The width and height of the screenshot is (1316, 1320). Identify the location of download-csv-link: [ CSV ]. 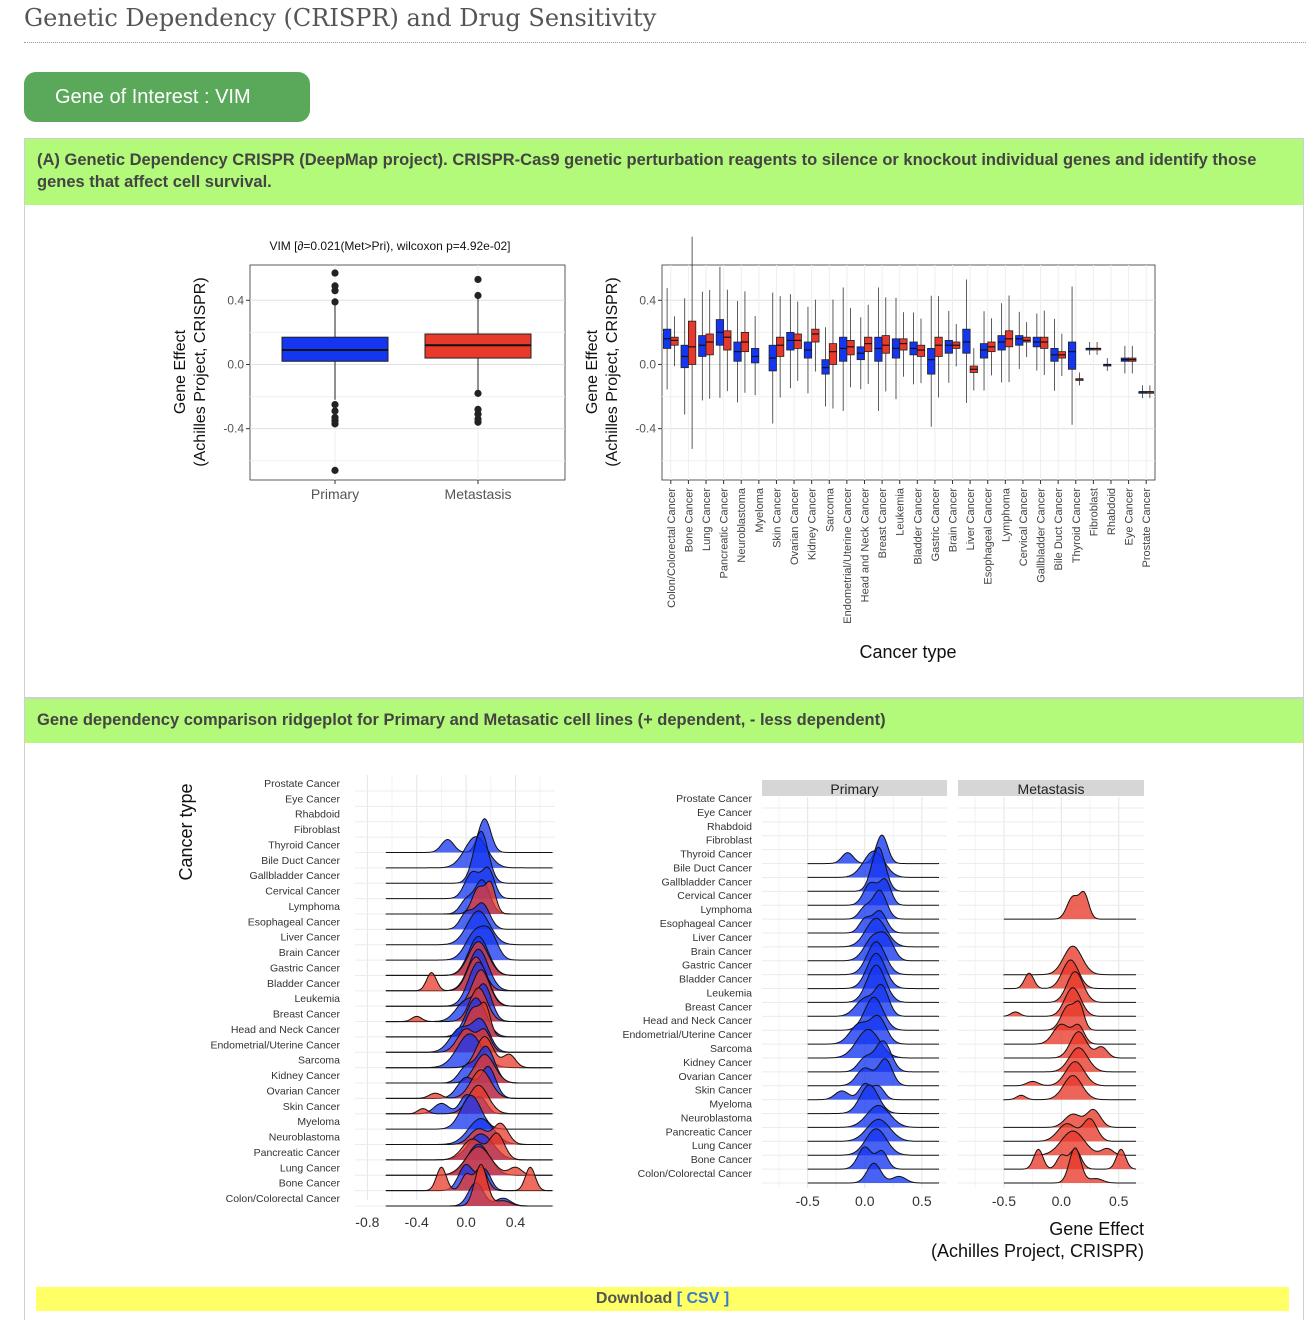
(703, 1298).